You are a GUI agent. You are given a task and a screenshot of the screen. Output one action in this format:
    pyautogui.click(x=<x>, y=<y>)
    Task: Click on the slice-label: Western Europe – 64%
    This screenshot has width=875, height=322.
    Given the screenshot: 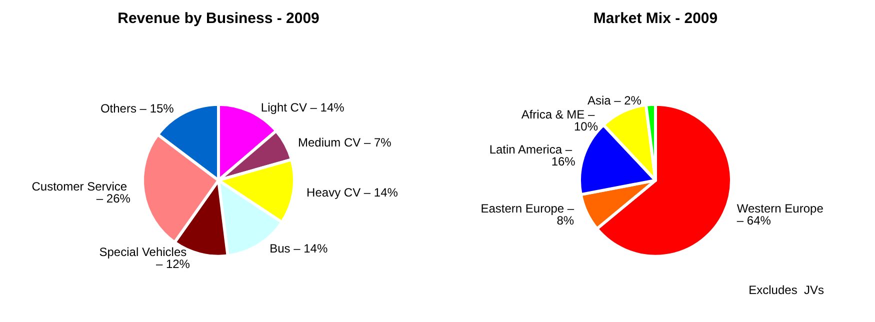 What is the action you would take?
    pyautogui.click(x=781, y=214)
    